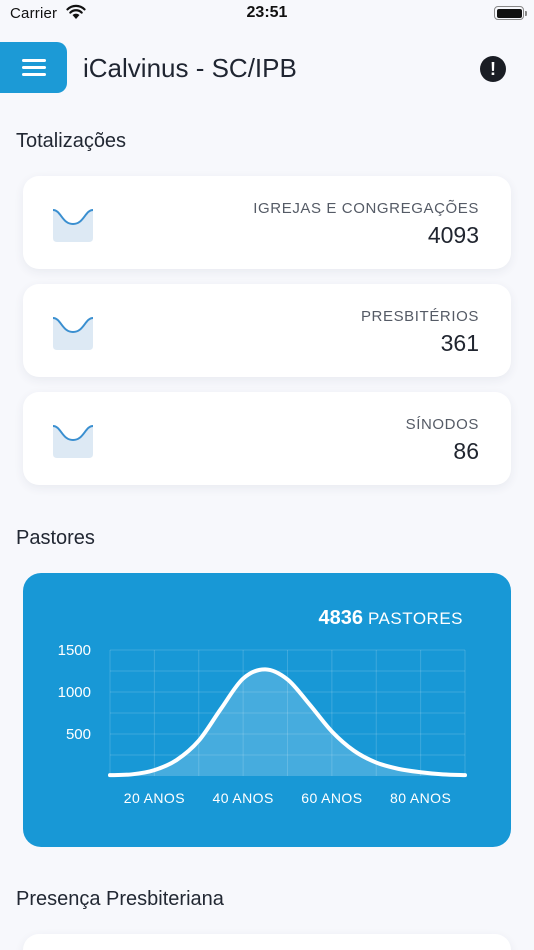 Image resolution: width=534 pixels, height=950 pixels. I want to click on menu-button, so click(33, 67).